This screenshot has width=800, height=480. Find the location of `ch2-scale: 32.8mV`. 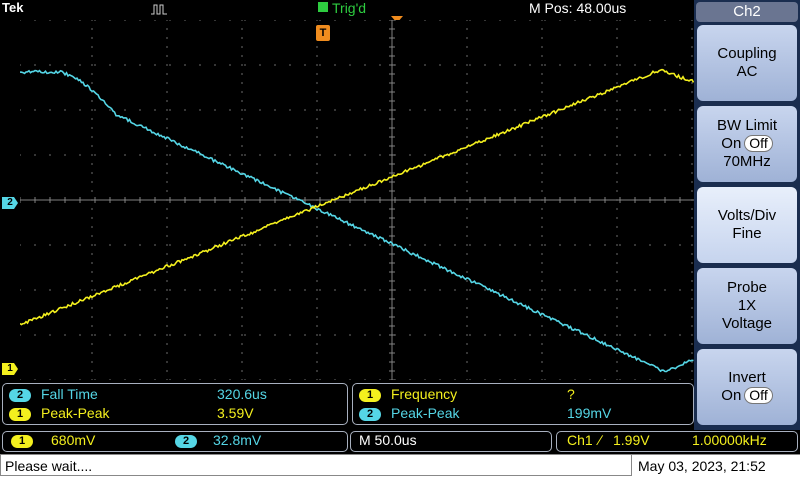

ch2-scale: 32.8mV is located at coordinates (237, 440).